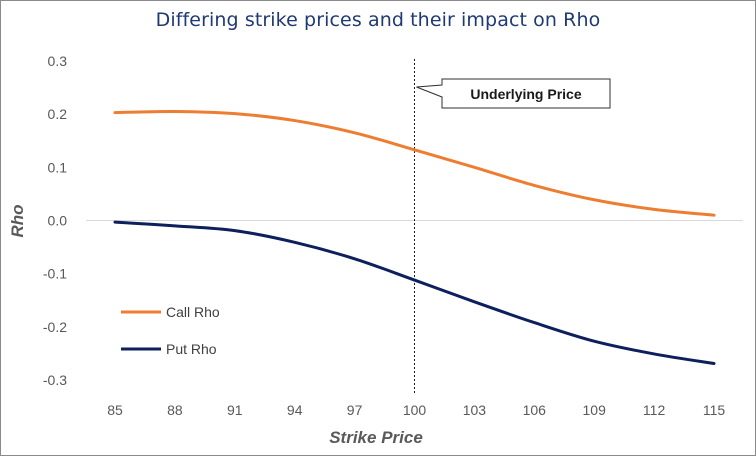 The image size is (756, 456). What do you see at coordinates (17, 220) in the screenshot?
I see `y-axis-label: Rho` at bounding box center [17, 220].